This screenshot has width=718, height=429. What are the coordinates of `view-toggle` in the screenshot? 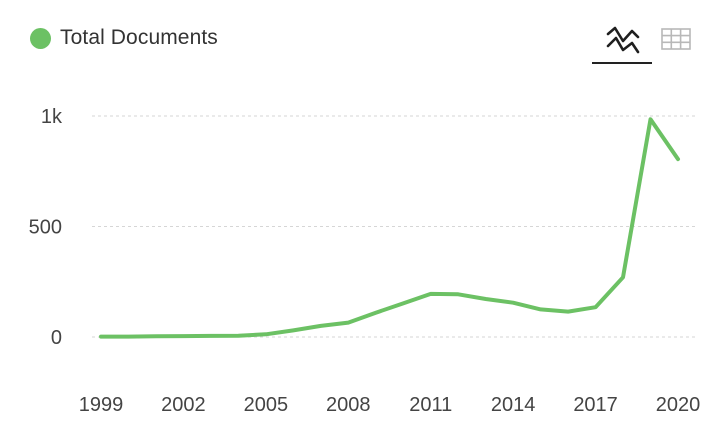 It's located at (646, 40).